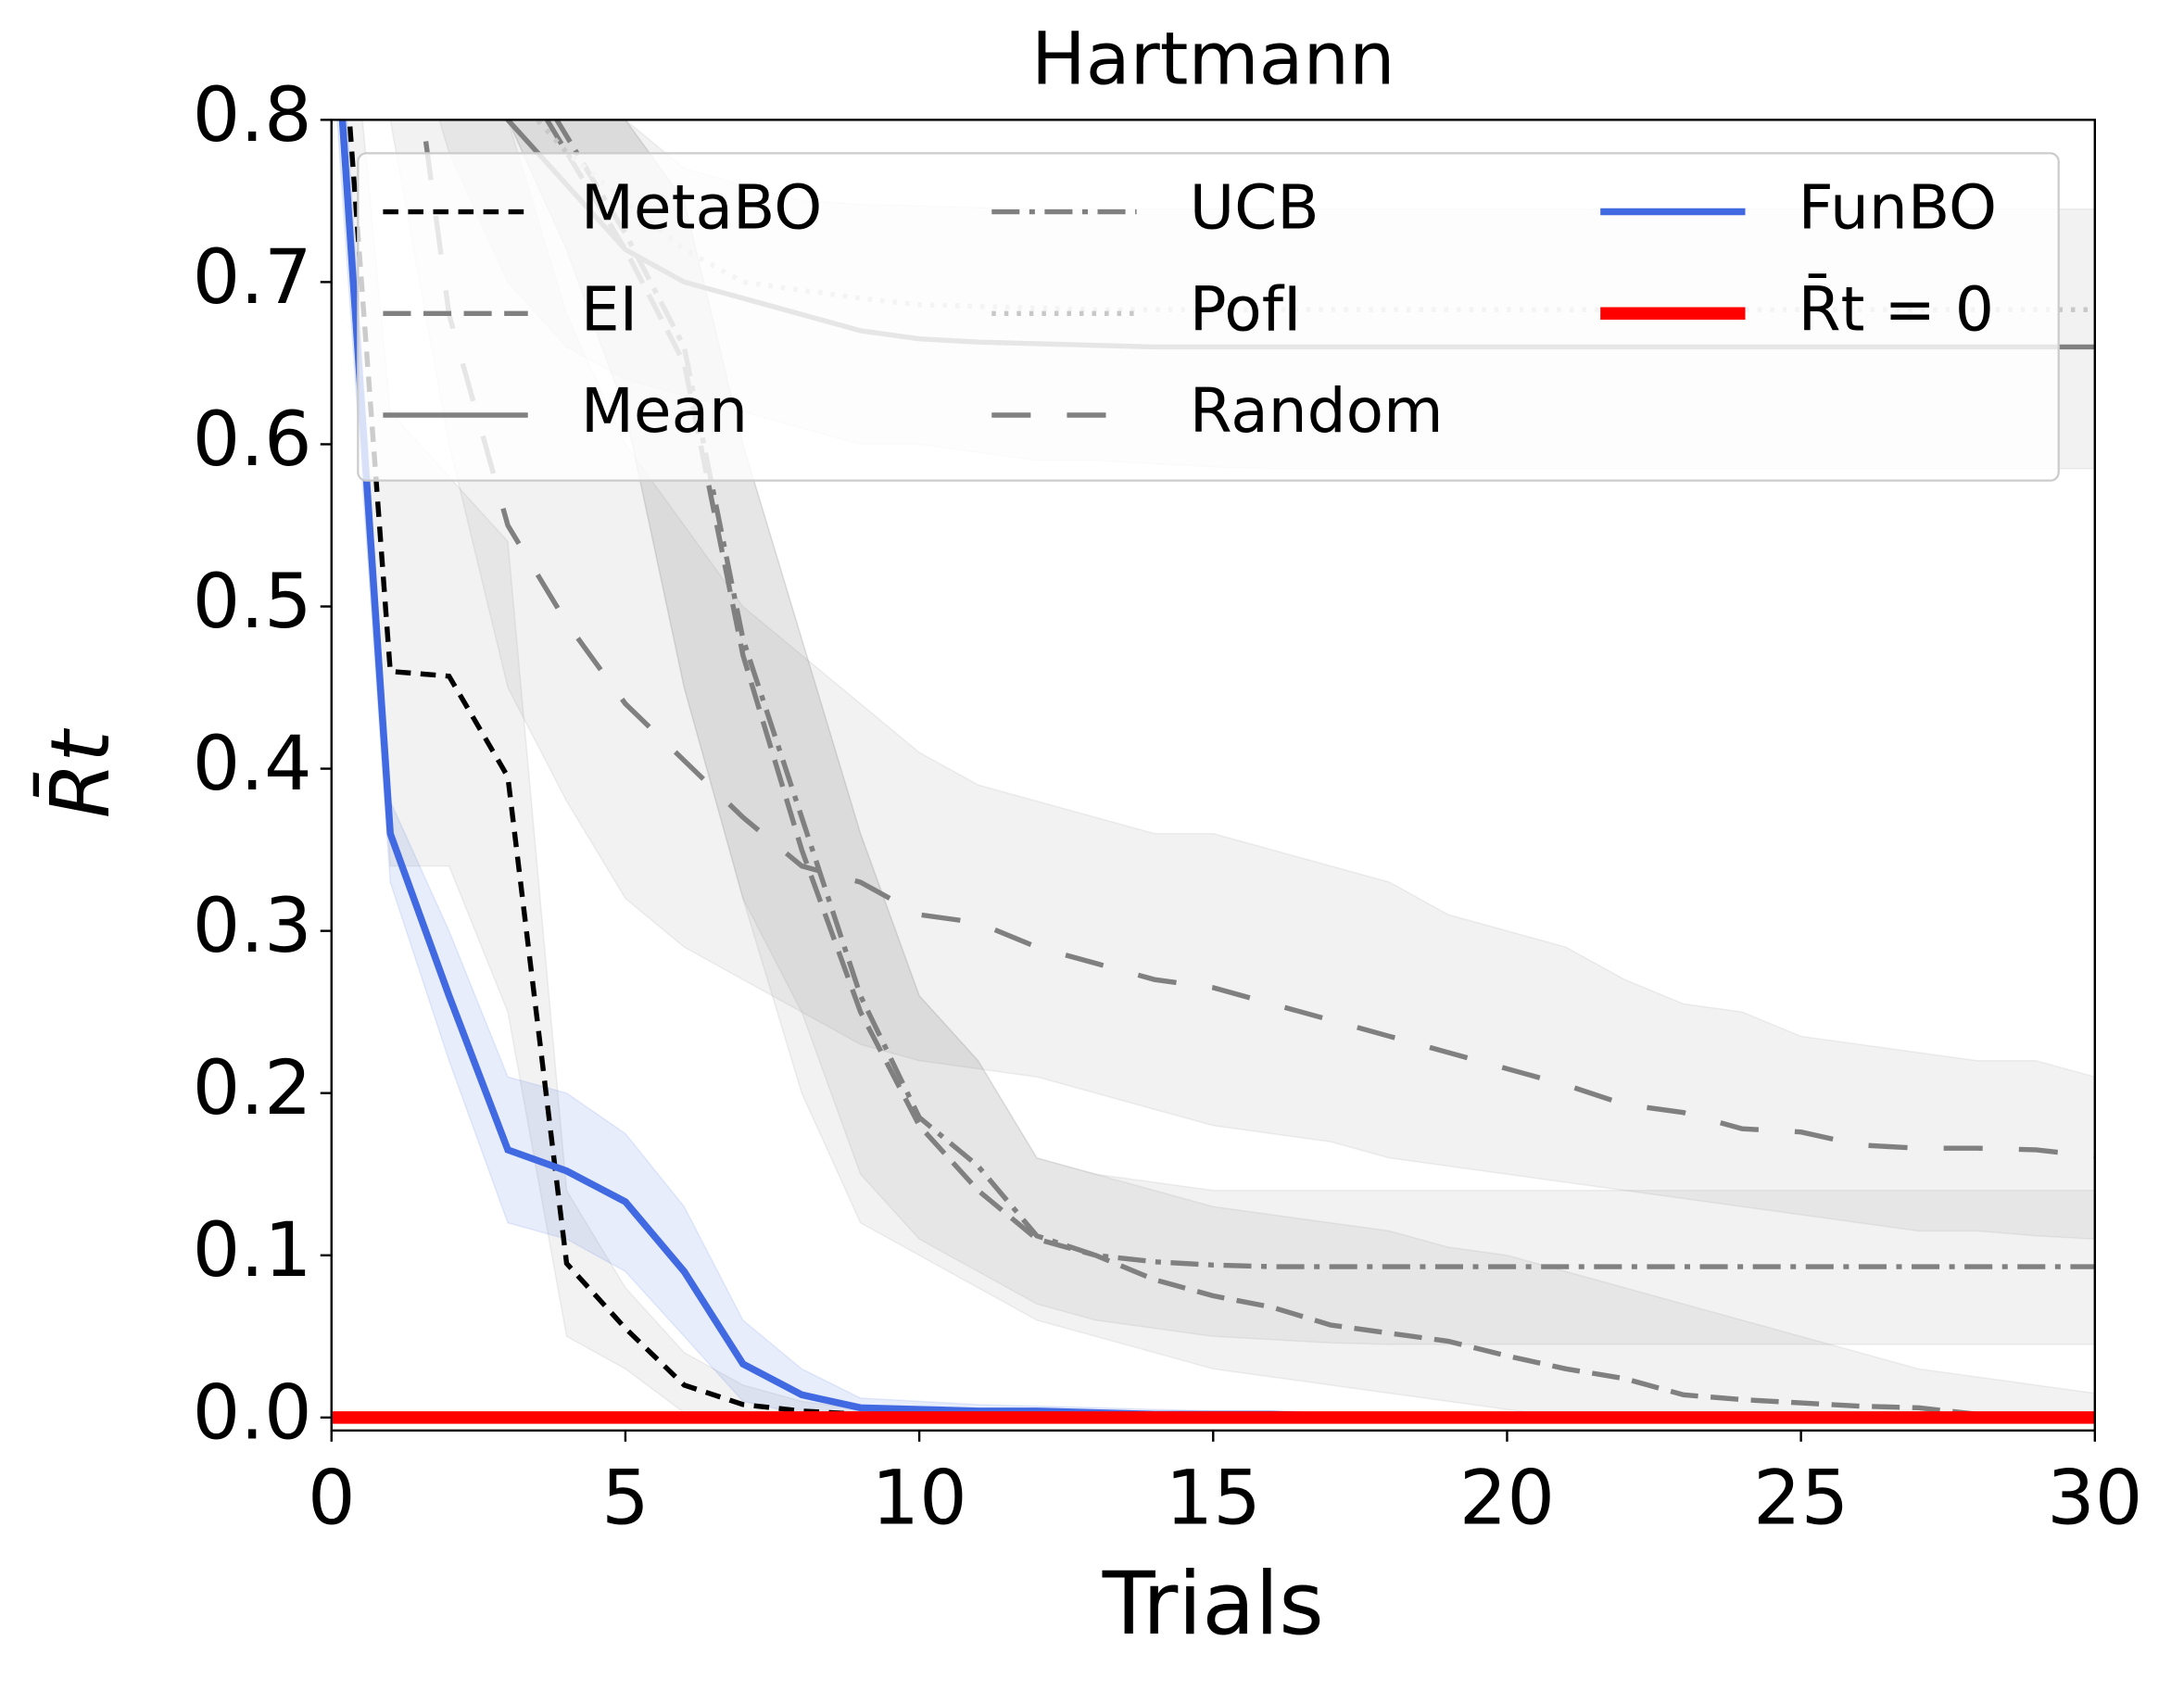 Image resolution: width=2184 pixels, height=1691 pixels. I want to click on y-tick-label: 0.4, so click(252, 765).